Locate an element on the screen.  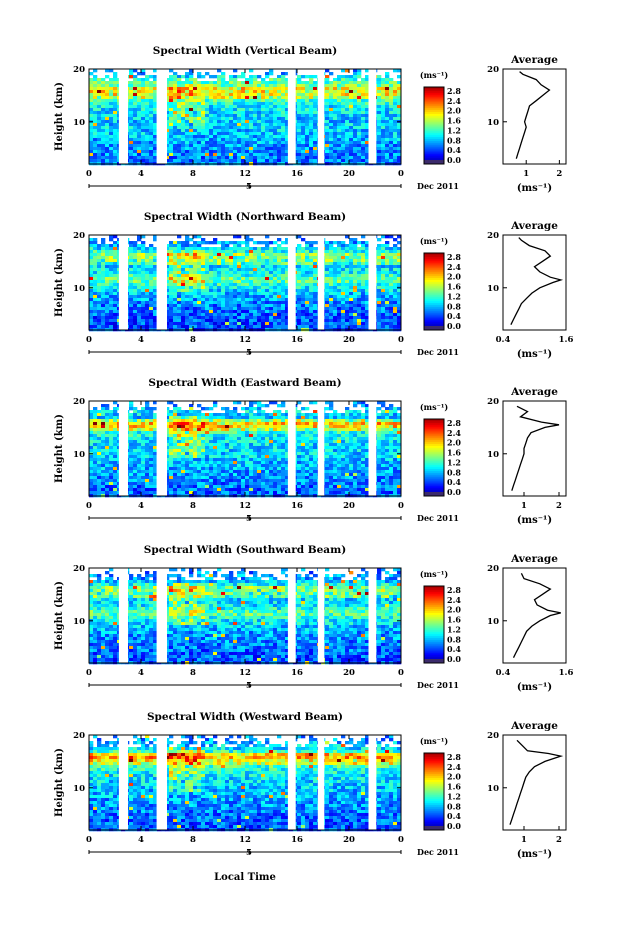
x-axis-label: Local Time is located at coordinates (245, 877).